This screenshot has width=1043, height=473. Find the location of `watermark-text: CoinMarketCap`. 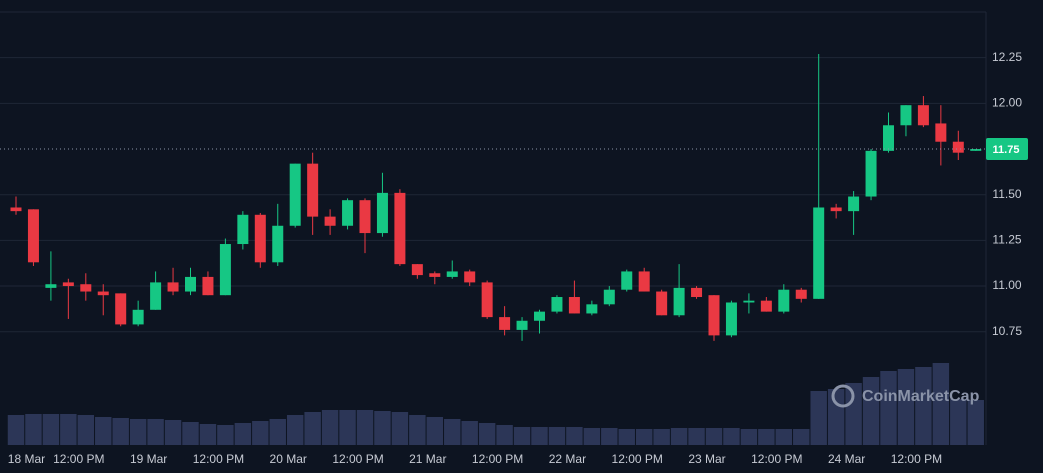

watermark-text: CoinMarketCap is located at coordinates (921, 396).